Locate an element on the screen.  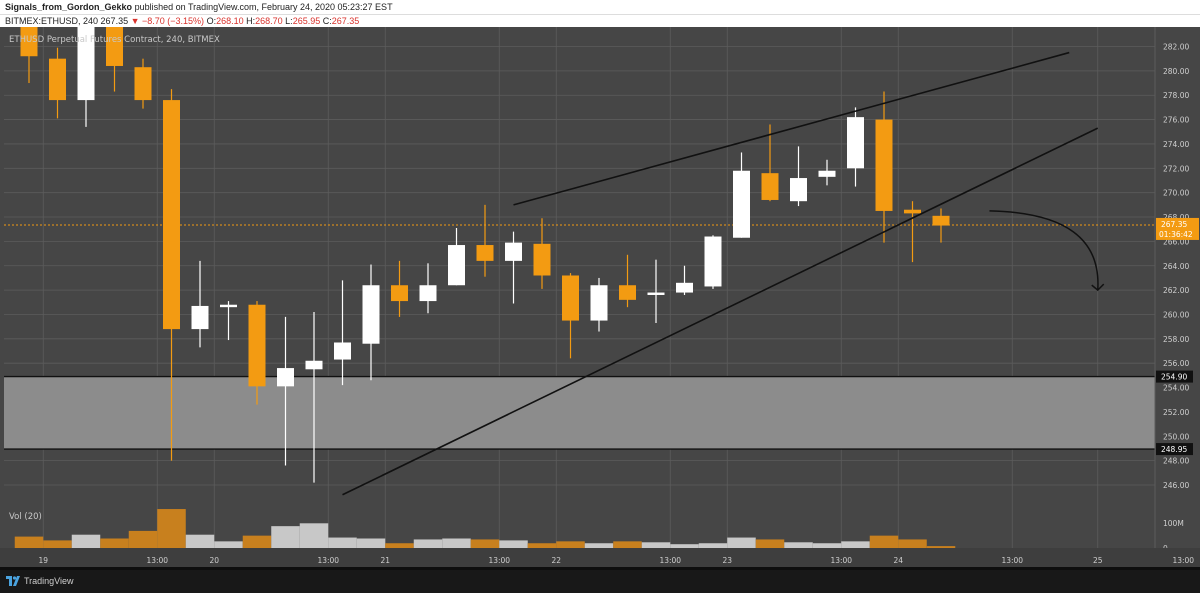
price-tick-label: 264.00 is located at coordinates (1176, 266).